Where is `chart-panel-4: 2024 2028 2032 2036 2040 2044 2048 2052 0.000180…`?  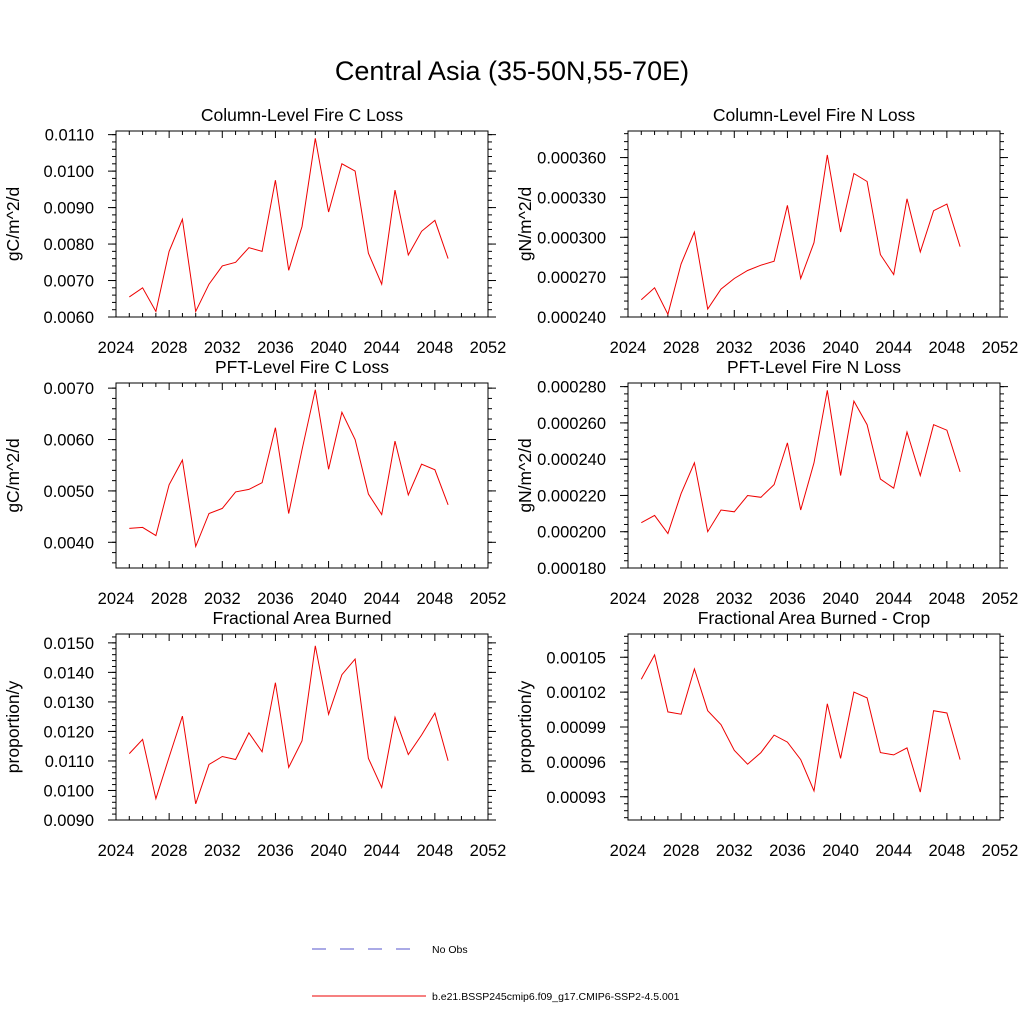 chart-panel-4: 2024 2028 2032 2036 2040 2044 2048 2052 0.000180… is located at coordinates (766, 482).